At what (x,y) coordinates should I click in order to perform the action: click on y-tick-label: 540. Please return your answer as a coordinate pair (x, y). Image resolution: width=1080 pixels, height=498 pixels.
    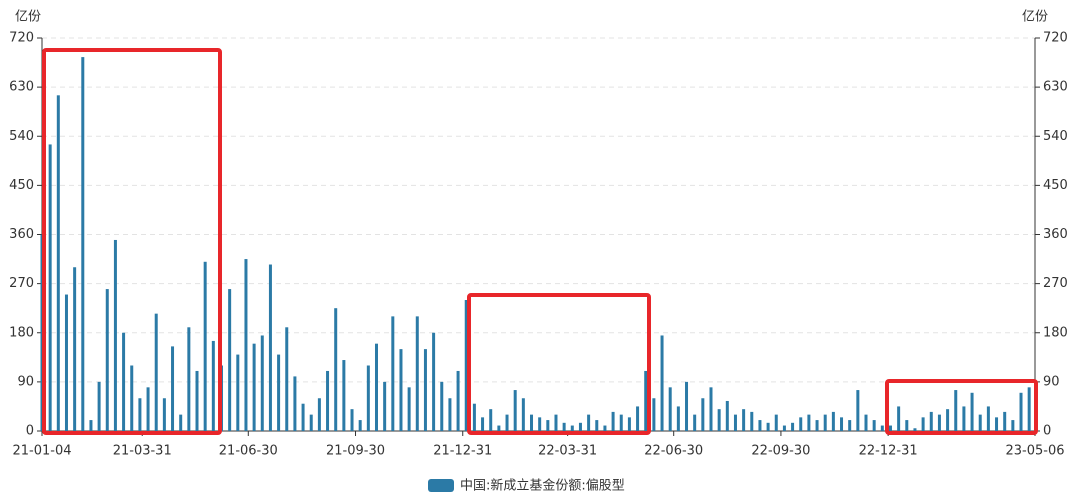
    Looking at the image, I should click on (21, 136).